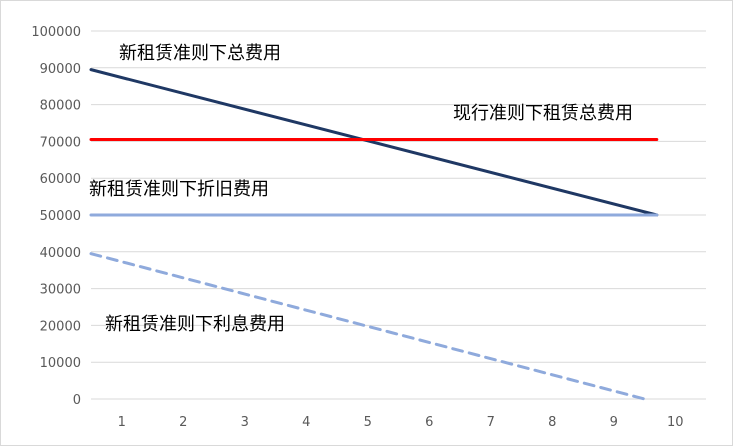 Image resolution: width=733 pixels, height=446 pixels. Describe the element at coordinates (543, 113) in the screenshot. I see `annotation-label-2: 现行准则下租赁总费用` at that location.